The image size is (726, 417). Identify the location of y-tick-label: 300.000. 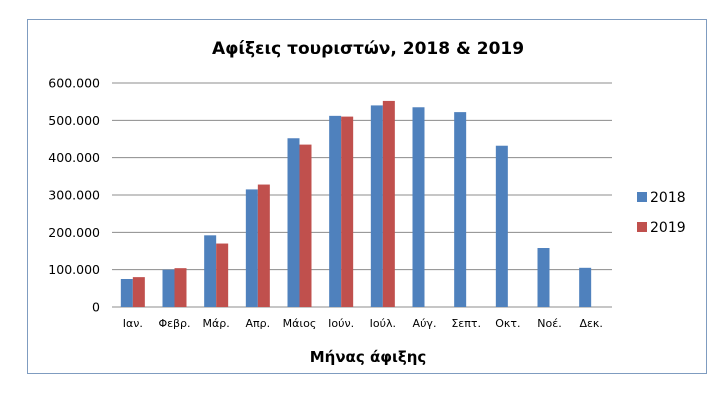
(74, 195).